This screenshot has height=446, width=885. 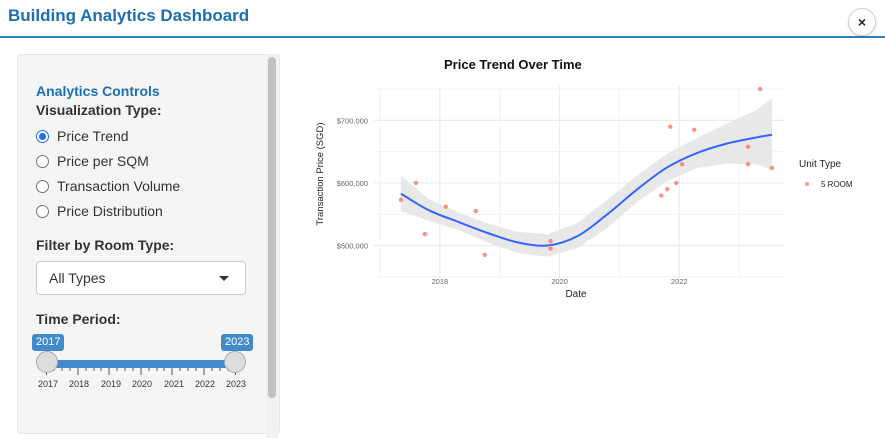 I want to click on y-tick-label: $700,000, so click(x=352, y=120).